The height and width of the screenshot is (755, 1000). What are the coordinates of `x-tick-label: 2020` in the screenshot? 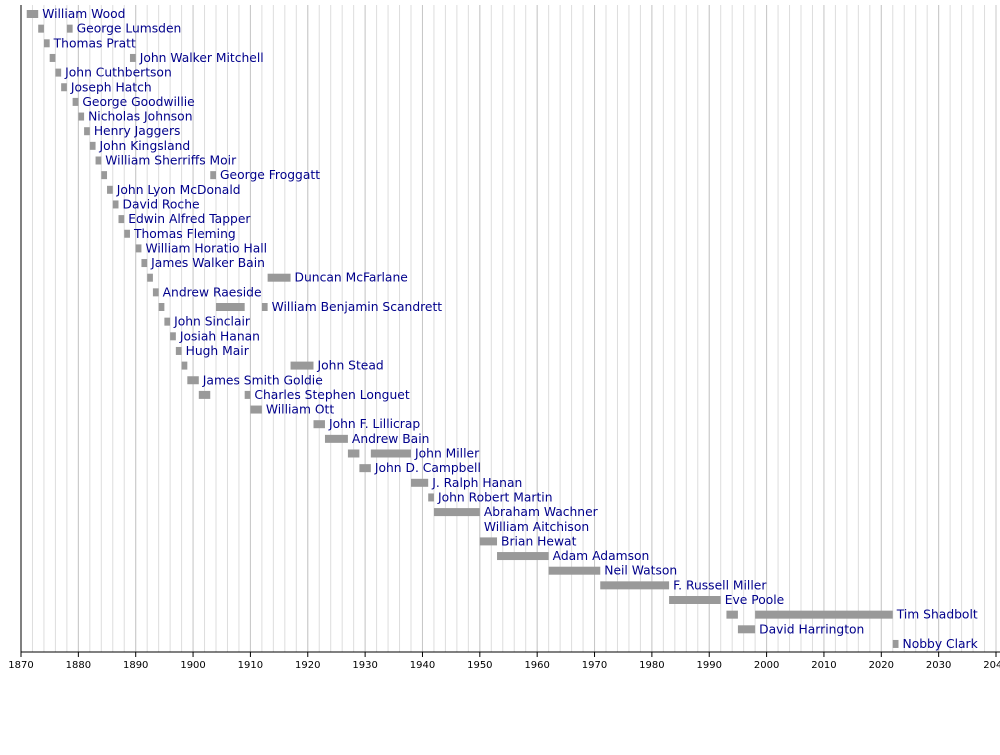 It's located at (881, 665).